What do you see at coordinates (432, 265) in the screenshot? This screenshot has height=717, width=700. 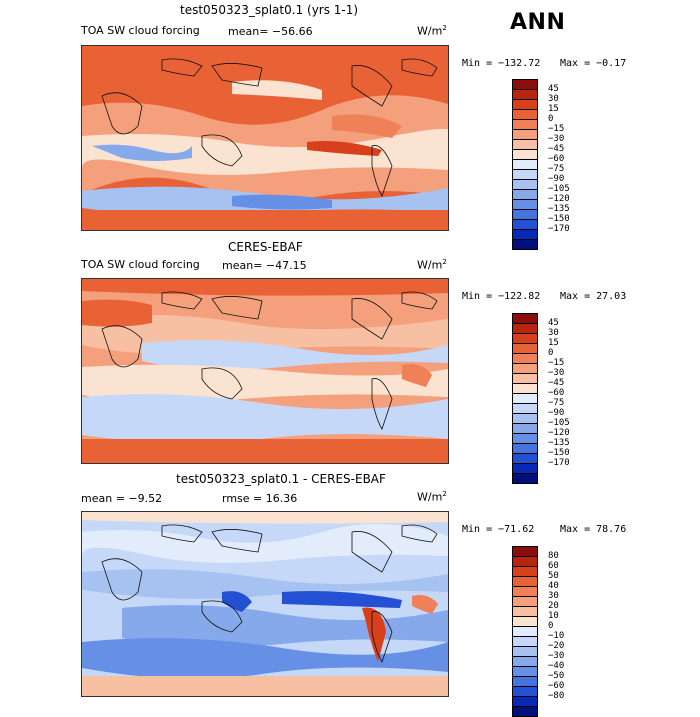 I see `panel2-units: W/m2` at bounding box center [432, 265].